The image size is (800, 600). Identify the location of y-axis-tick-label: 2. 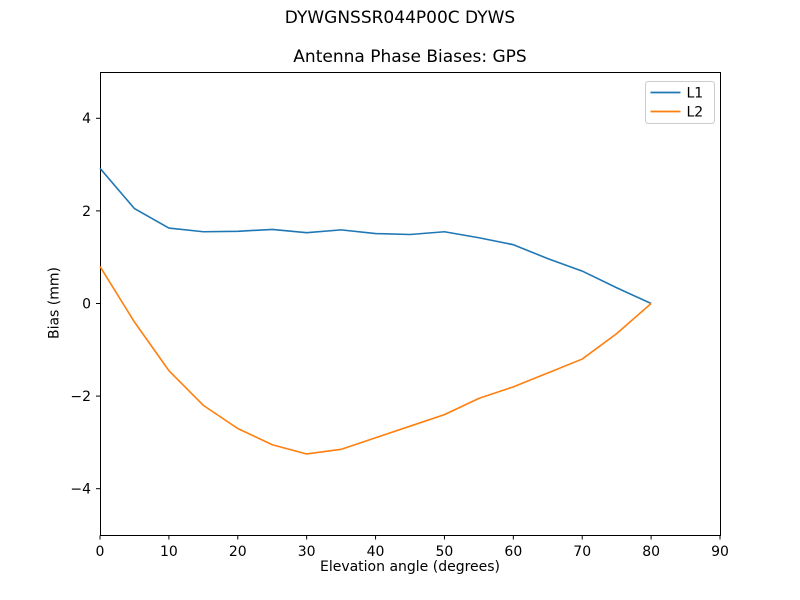
(86, 212).